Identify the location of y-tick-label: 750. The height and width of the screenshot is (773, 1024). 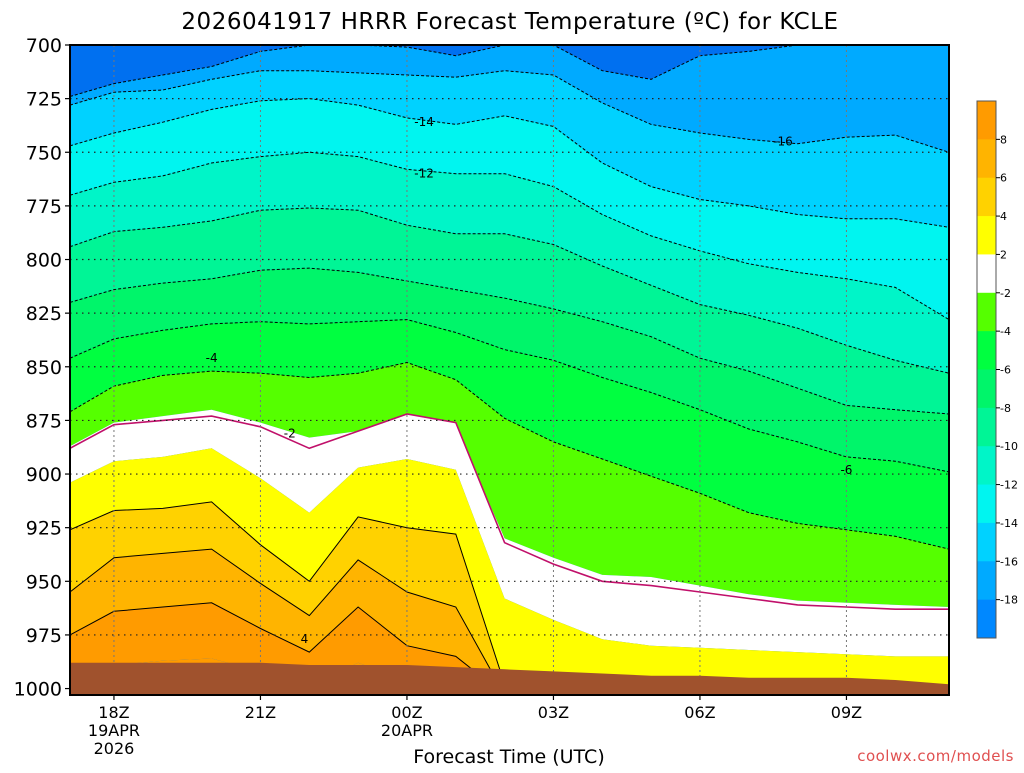
(44, 153).